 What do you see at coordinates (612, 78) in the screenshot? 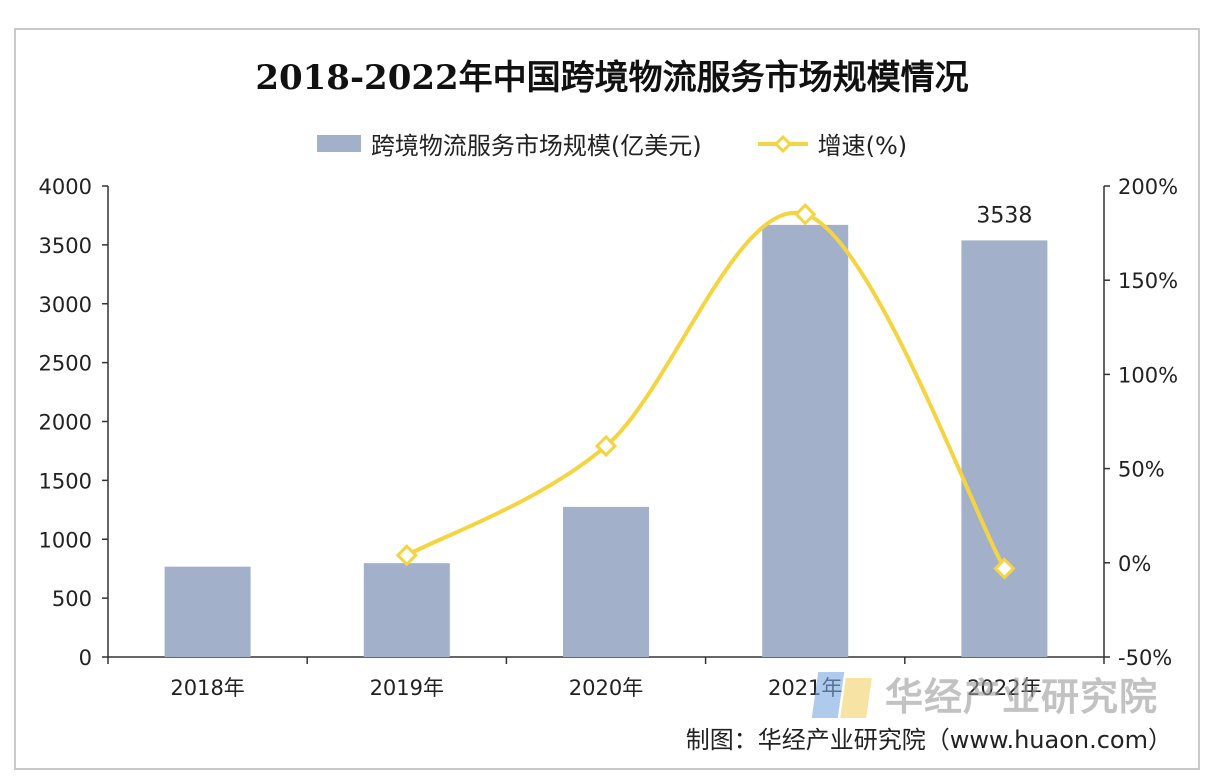
I see `chart-title: 2018-2022年中国跨境物流服务市场规模情况` at bounding box center [612, 78].